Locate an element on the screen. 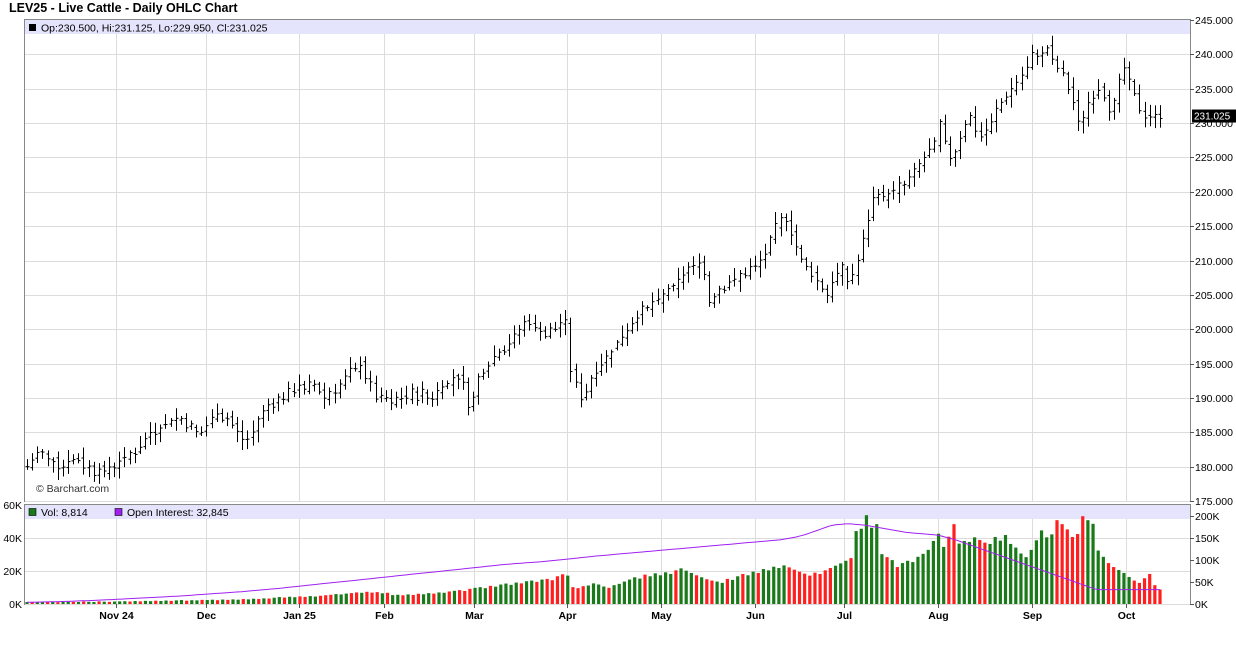 The height and width of the screenshot is (645, 1236). volume-tick-label: 0K is located at coordinates (15, 605).